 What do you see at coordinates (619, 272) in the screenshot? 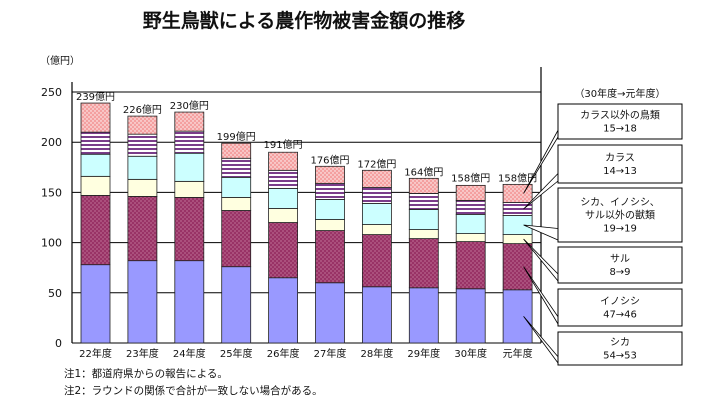
I see `legend-change: 8→9` at bounding box center [619, 272].